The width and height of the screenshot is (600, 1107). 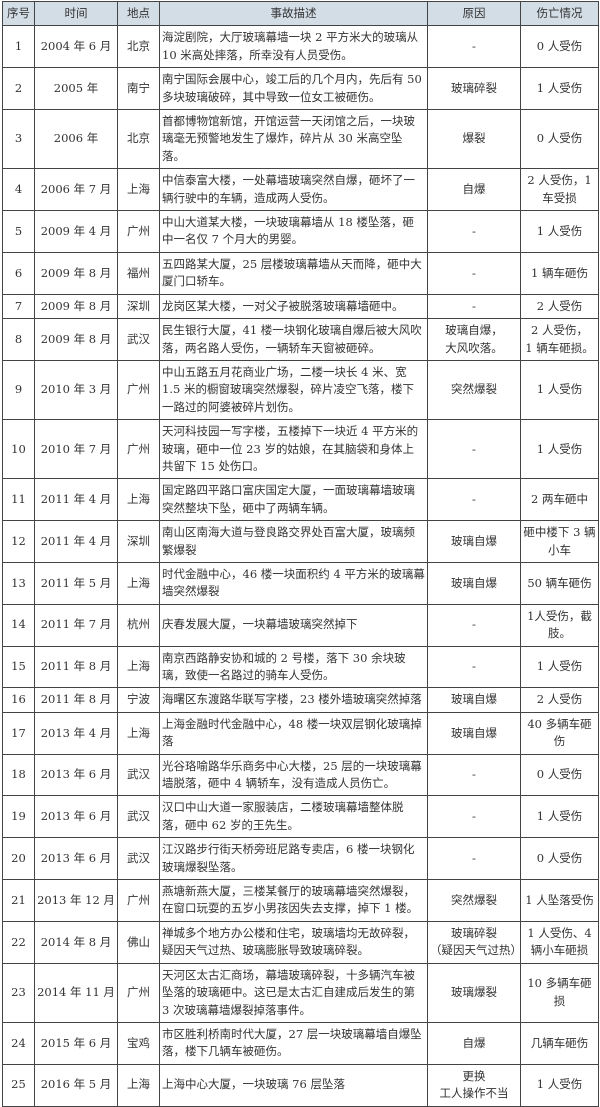 What do you see at coordinates (293, 942) in the screenshot?
I see `cell-description: 禅城多个地方办公楼和住宅，玻璃墙均无故碎裂，疑因天气过热、玻璃膨胀导致玻璃碎裂。` at bounding box center [293, 942].